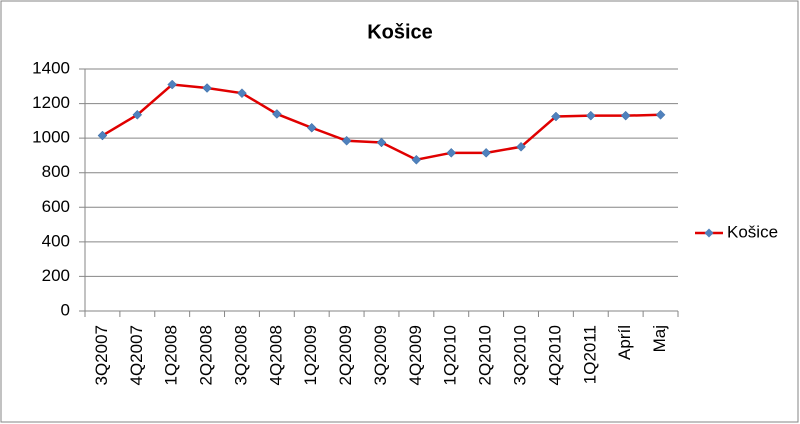 The height and width of the screenshot is (424, 800). What do you see at coordinates (415, 355) in the screenshot?
I see `x-tick-label: 4Q2009` at bounding box center [415, 355].